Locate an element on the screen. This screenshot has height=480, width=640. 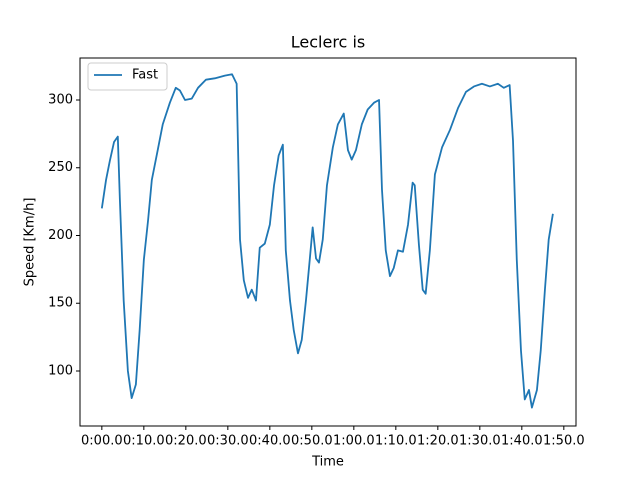
x-tick-label: 0:30.0 is located at coordinates (228, 441).